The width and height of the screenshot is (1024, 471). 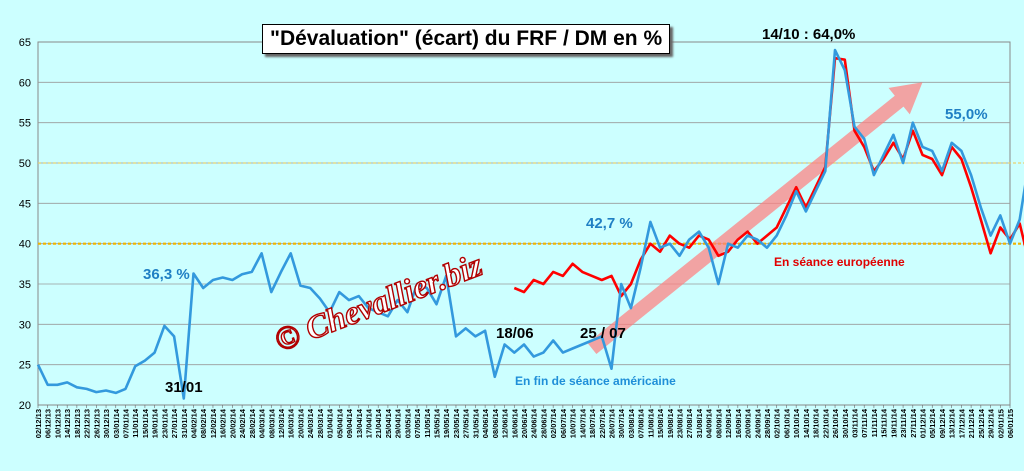 What do you see at coordinates (281, 423) in the screenshot?
I see `x-tick-label: 12/03/14` at bounding box center [281, 423].